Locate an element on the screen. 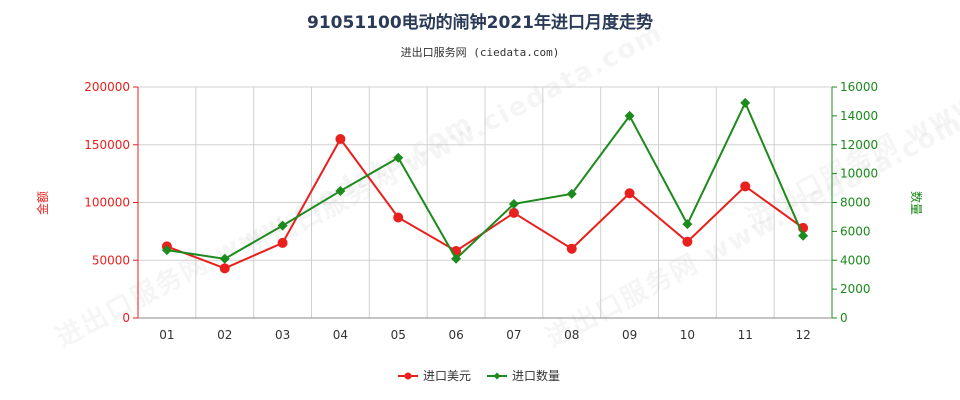 The image size is (960, 400). y-left-axis-title: 金额 is located at coordinates (42, 203).